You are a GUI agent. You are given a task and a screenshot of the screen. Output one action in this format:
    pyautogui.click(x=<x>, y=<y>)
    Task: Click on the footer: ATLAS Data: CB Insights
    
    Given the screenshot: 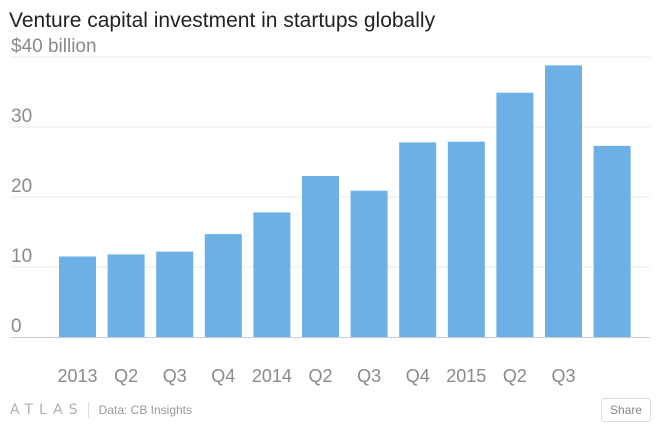 What is the action you would take?
    pyautogui.click(x=101, y=410)
    